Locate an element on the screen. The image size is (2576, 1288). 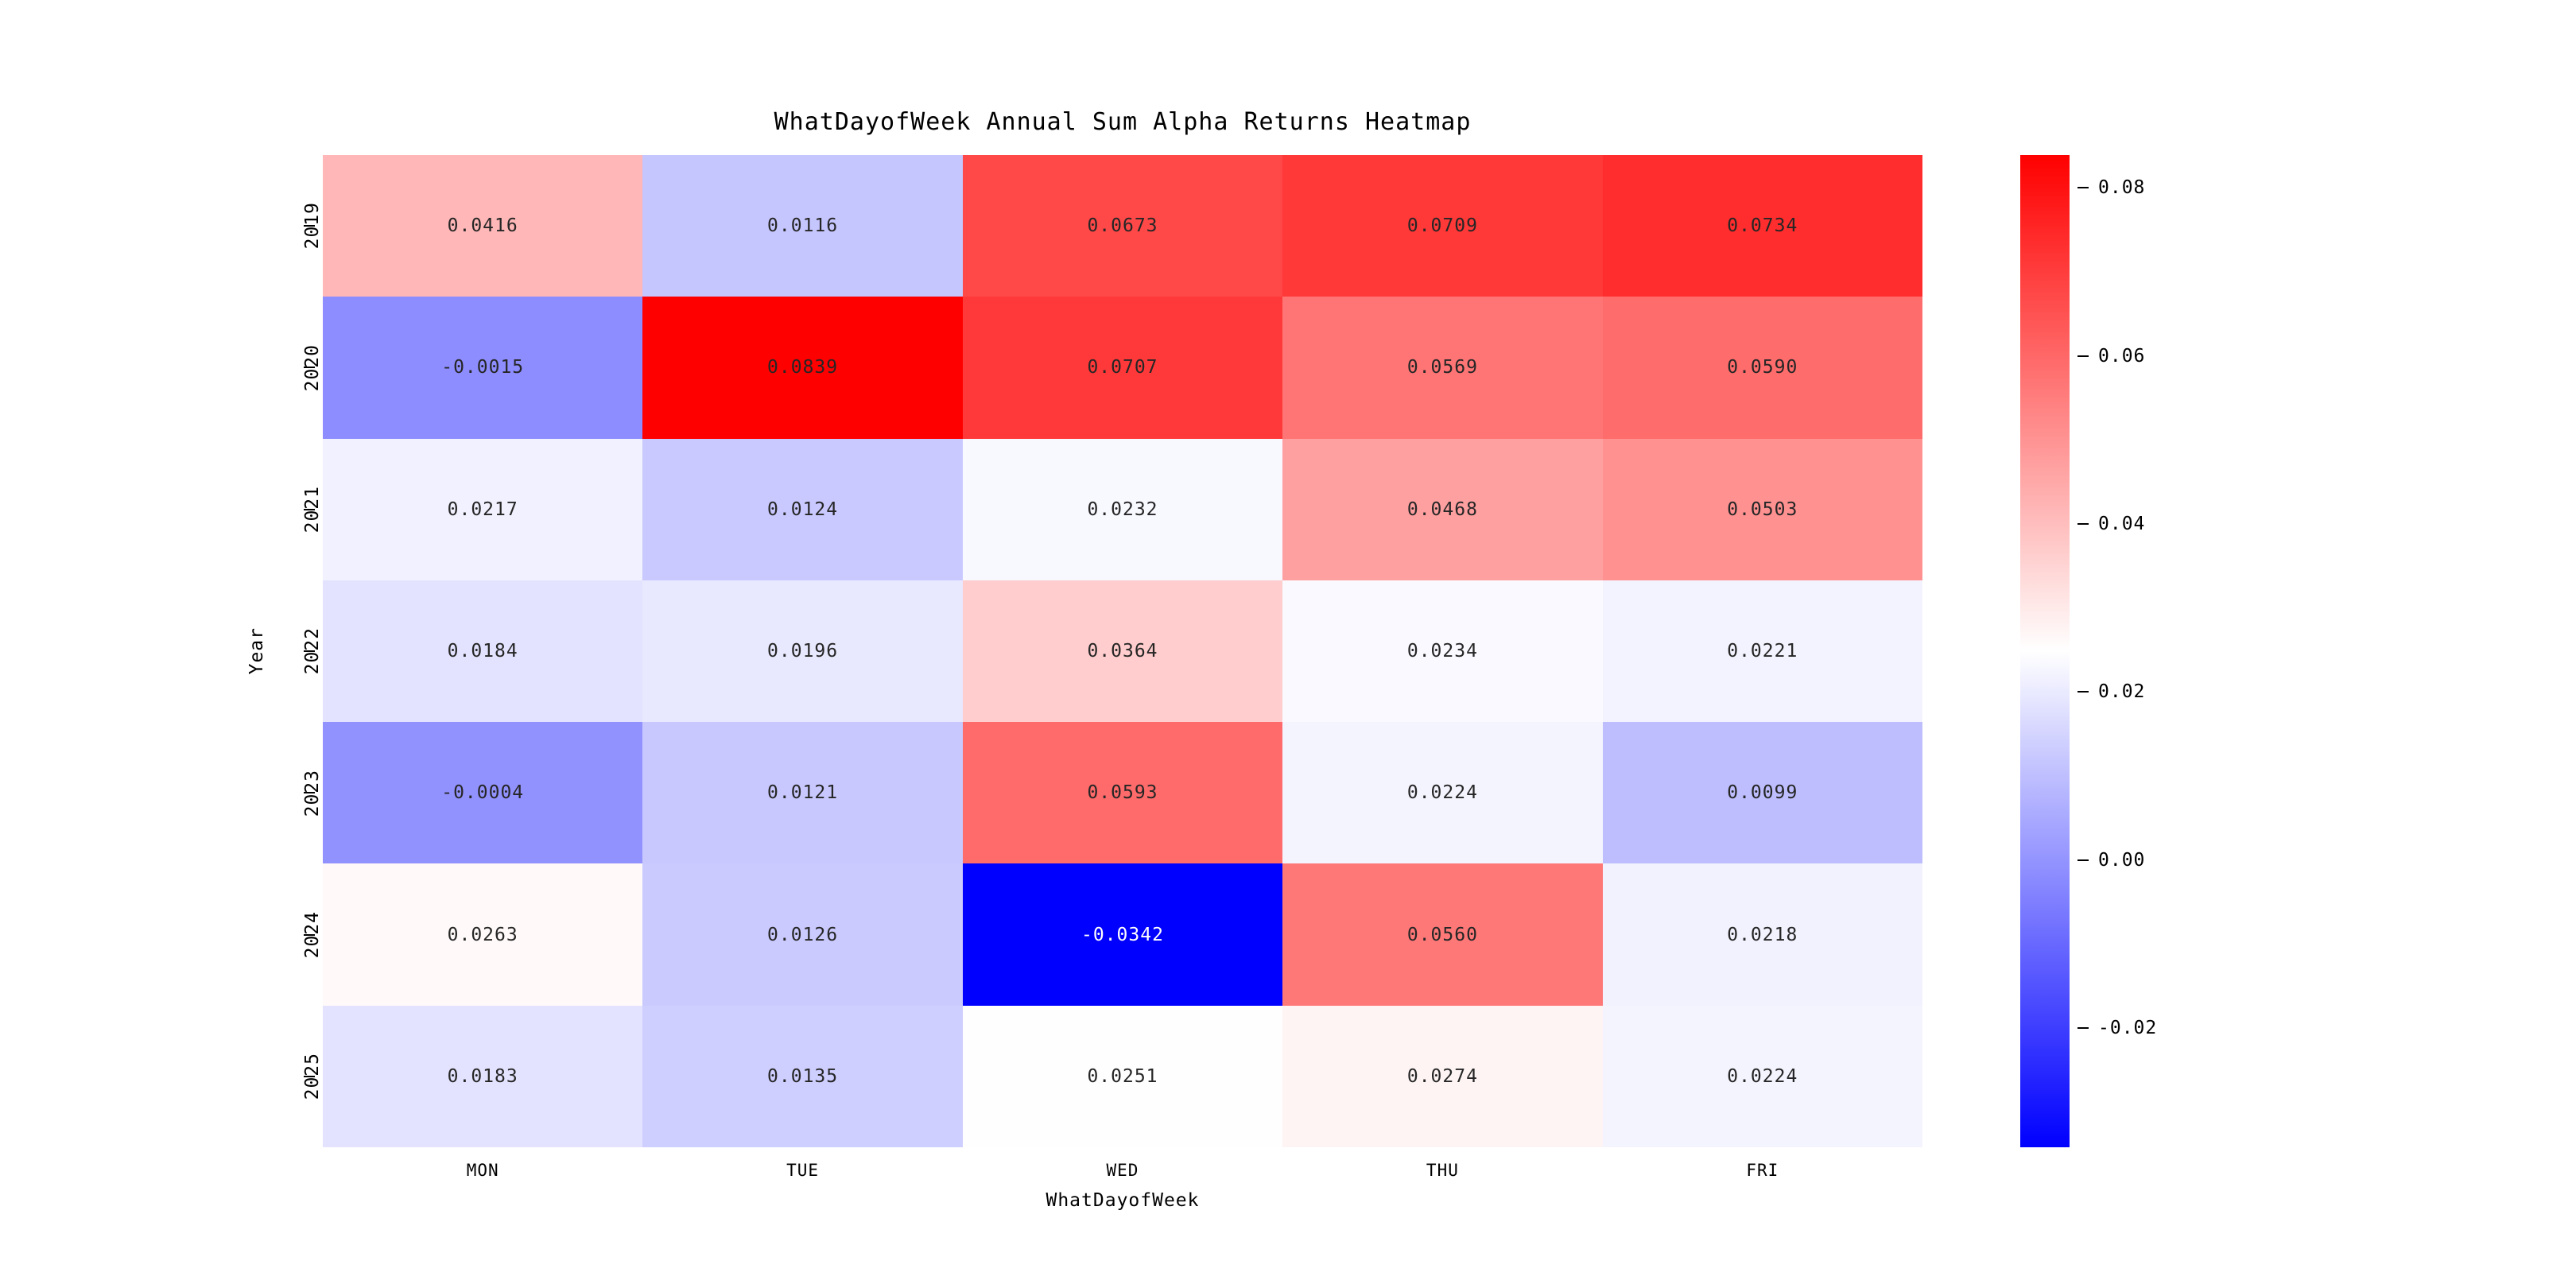
heatmap-cell: 0.0183 is located at coordinates (483, 1076).